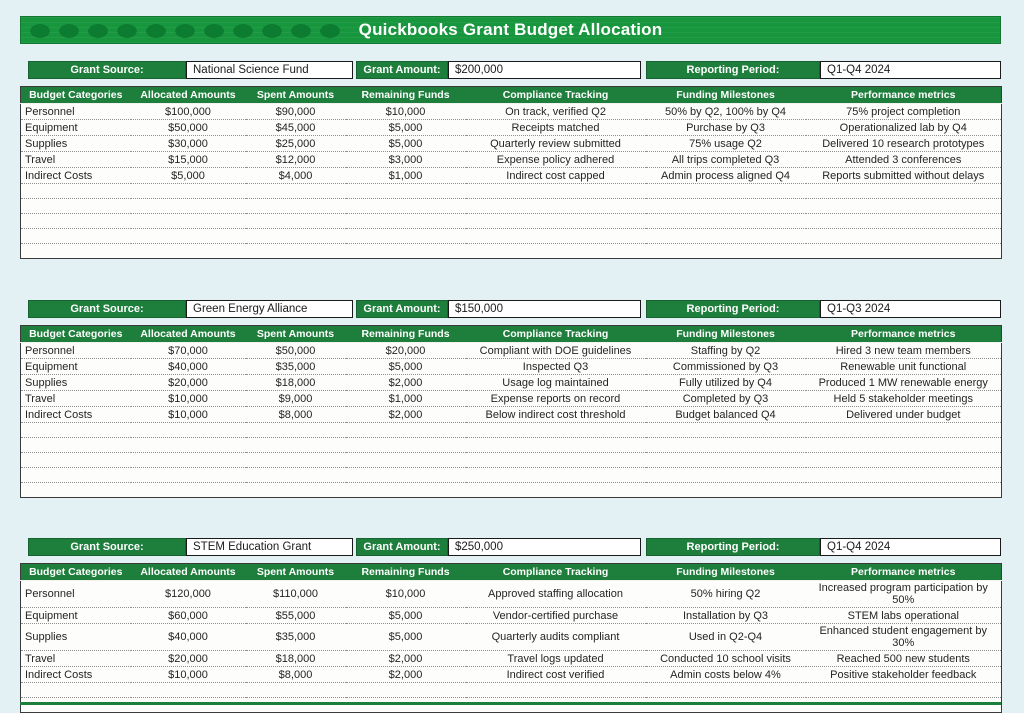 Image resolution: width=1024 pixels, height=713 pixels. Describe the element at coordinates (903, 111) in the screenshot. I see `table-cell: 75% project completion` at that location.